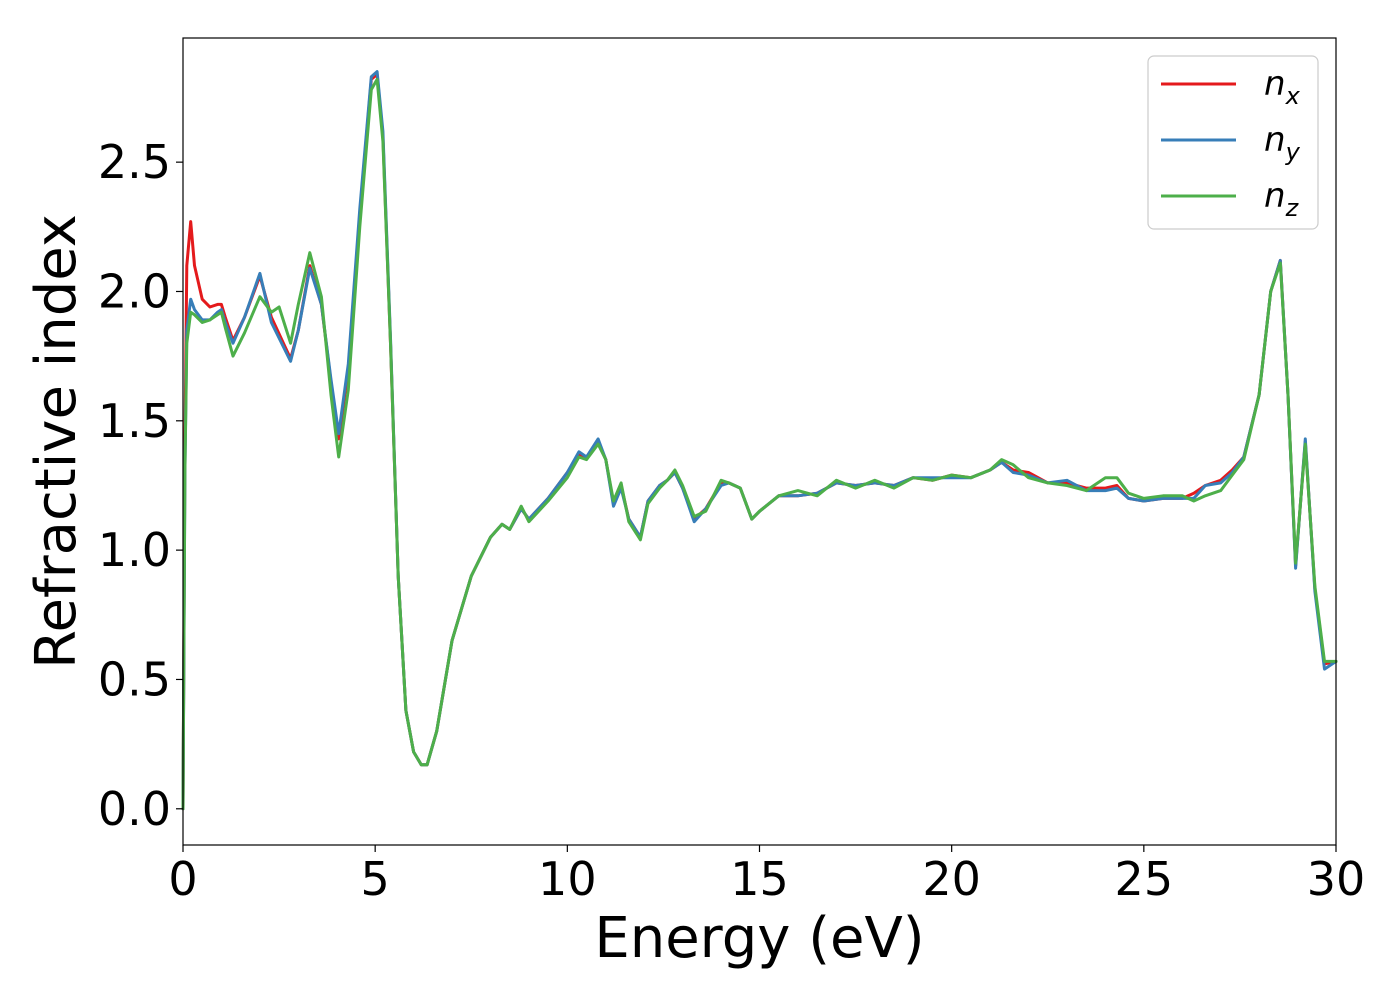 This screenshot has width=1400, height=1004. What do you see at coordinates (182, 879) in the screenshot?
I see `x-tick-label: 0` at bounding box center [182, 879].